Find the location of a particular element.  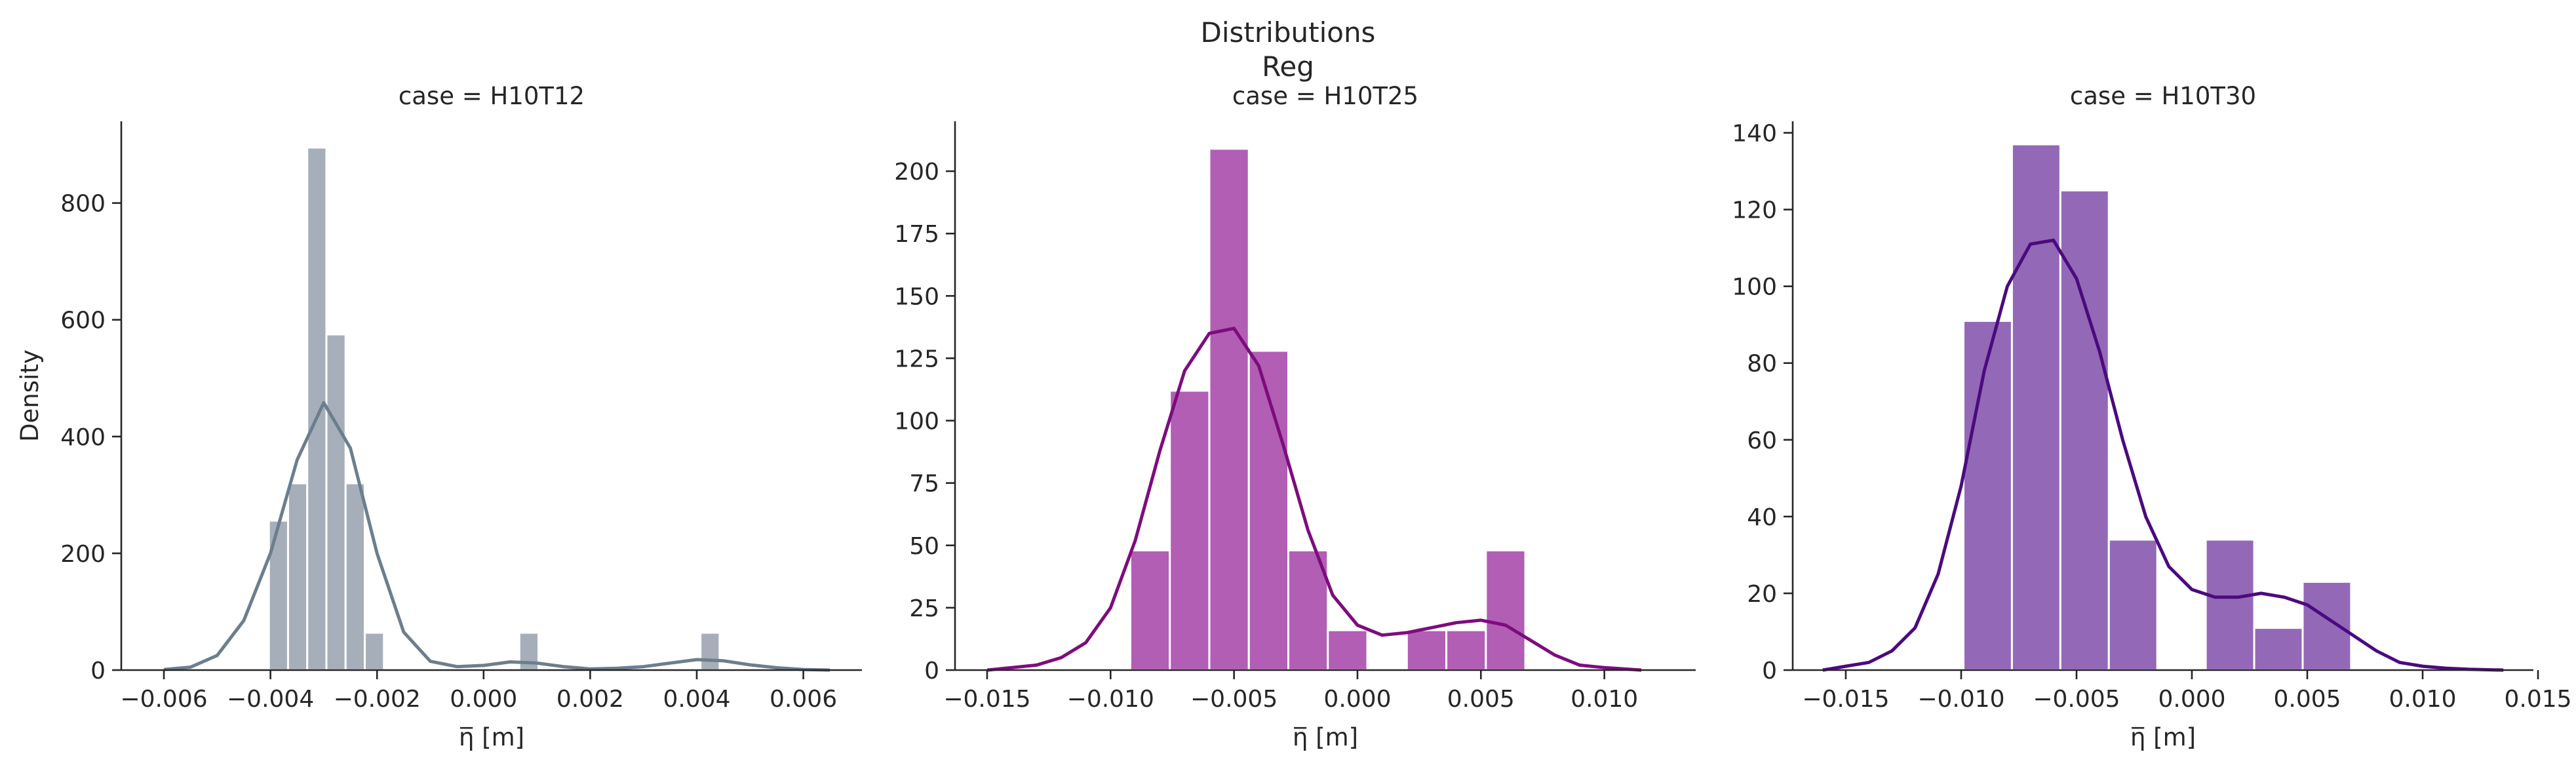

x-tick-label: −0.002 is located at coordinates (377, 699).